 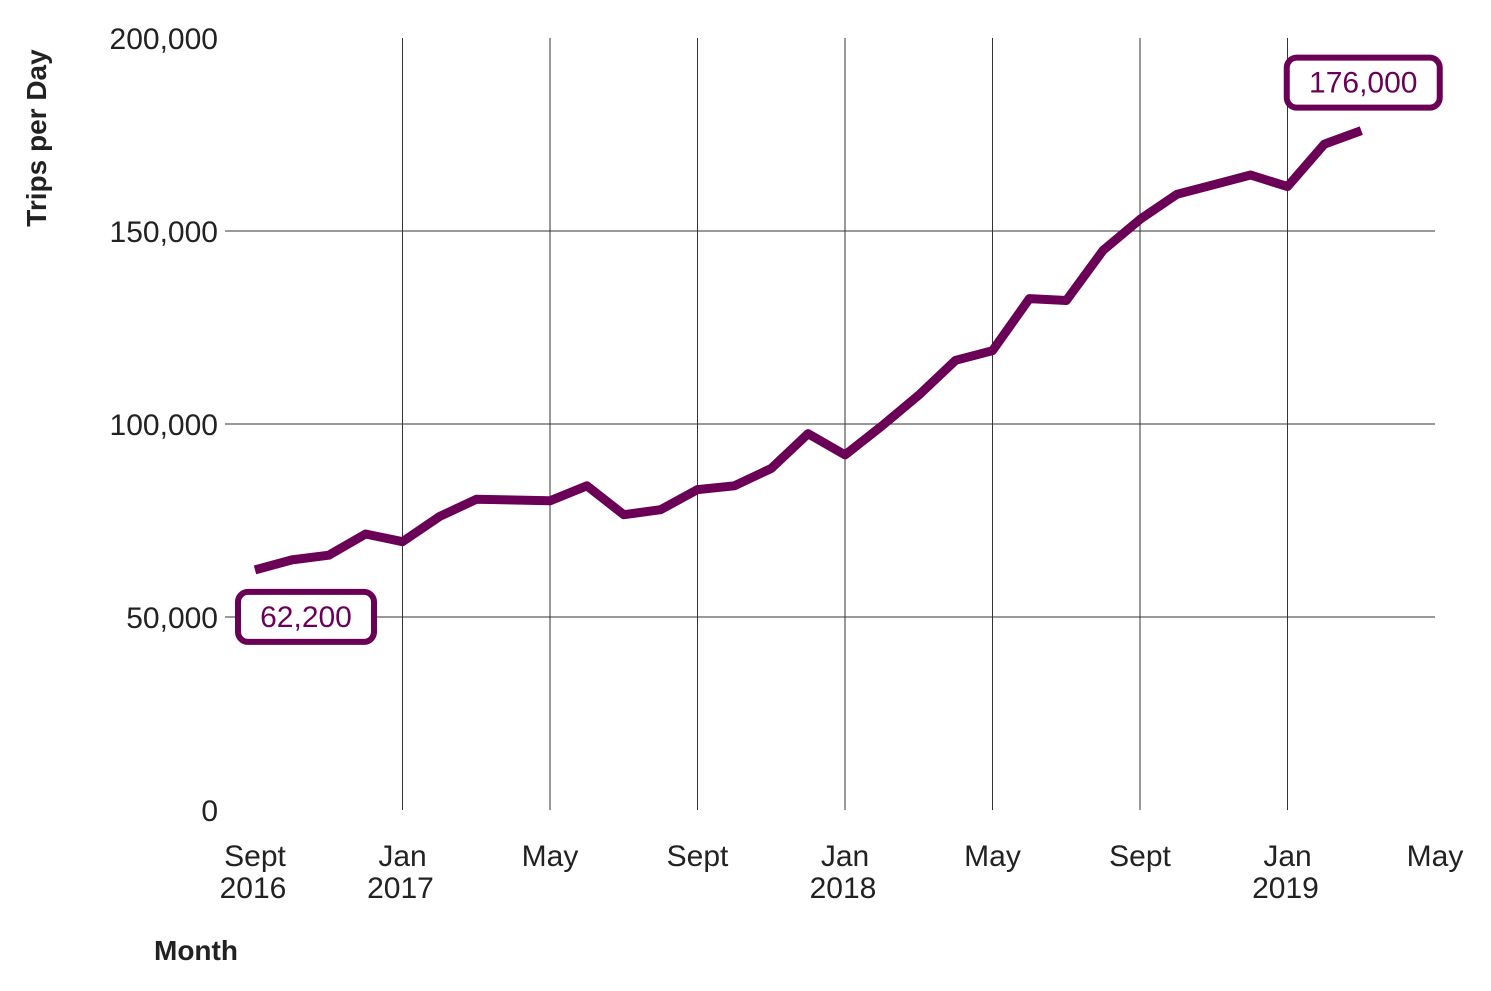 I want to click on y-tick-label: 50,000, so click(x=172, y=618).